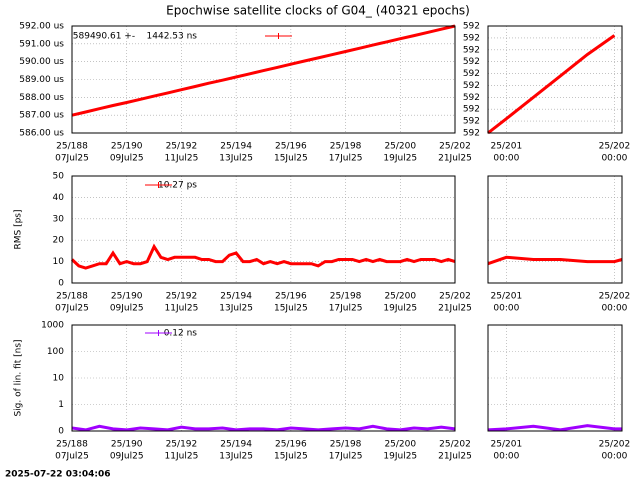  Describe the element at coordinates (59, 219) in the screenshot. I see `y-tick-label: 30` at that location.